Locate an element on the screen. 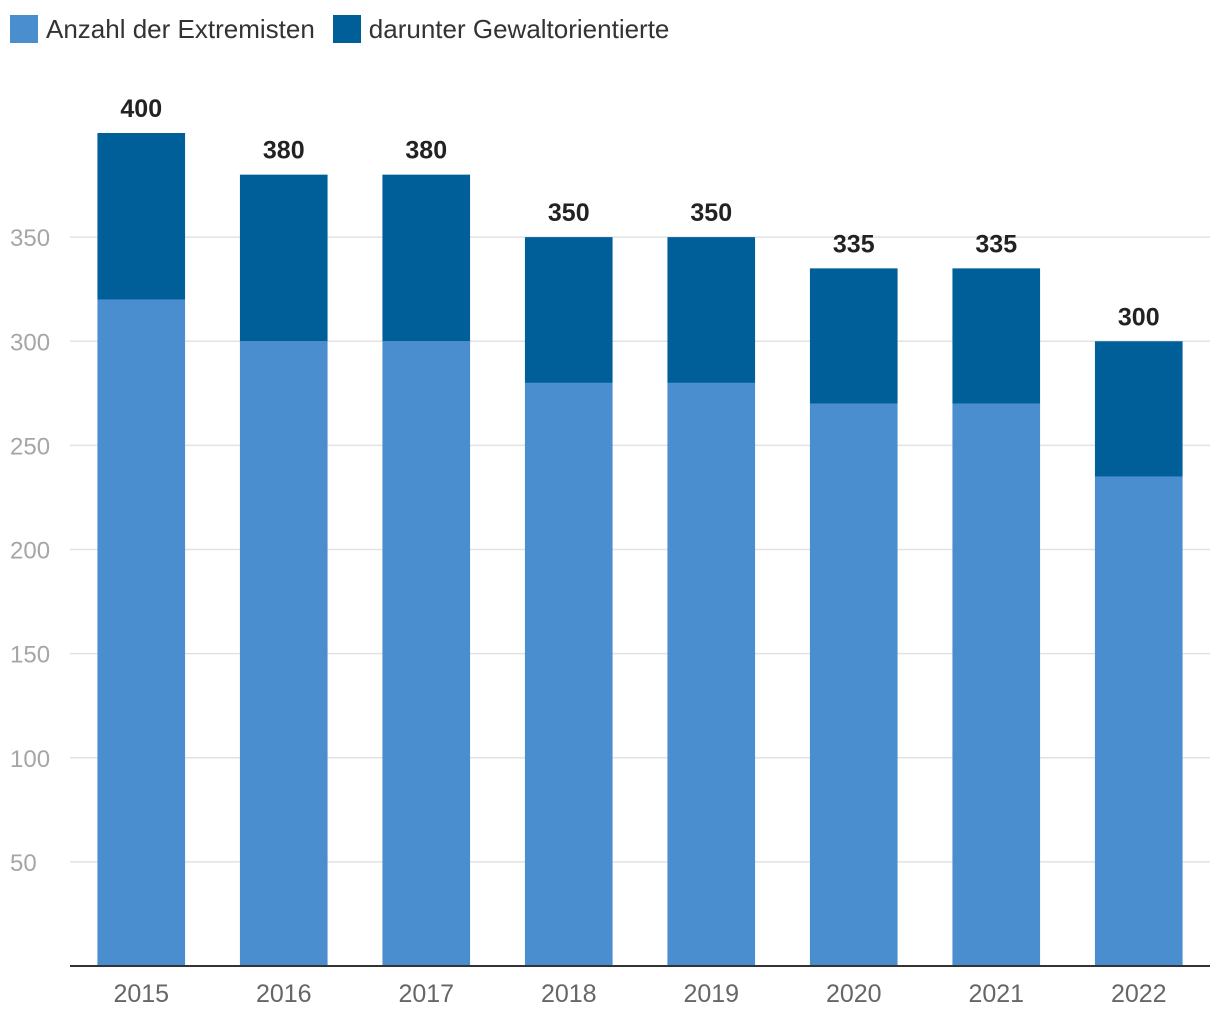 This screenshot has height=1020, width=1220. legend-label-extremisten: Anzahl der Extremisten is located at coordinates (180, 28).